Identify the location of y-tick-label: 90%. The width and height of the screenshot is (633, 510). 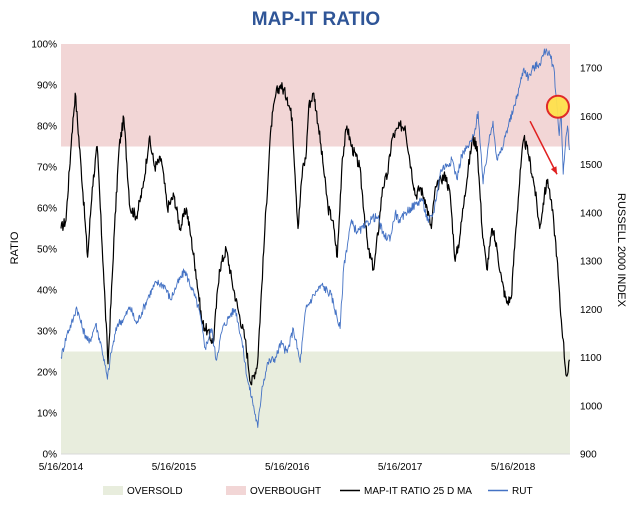
(47, 86).